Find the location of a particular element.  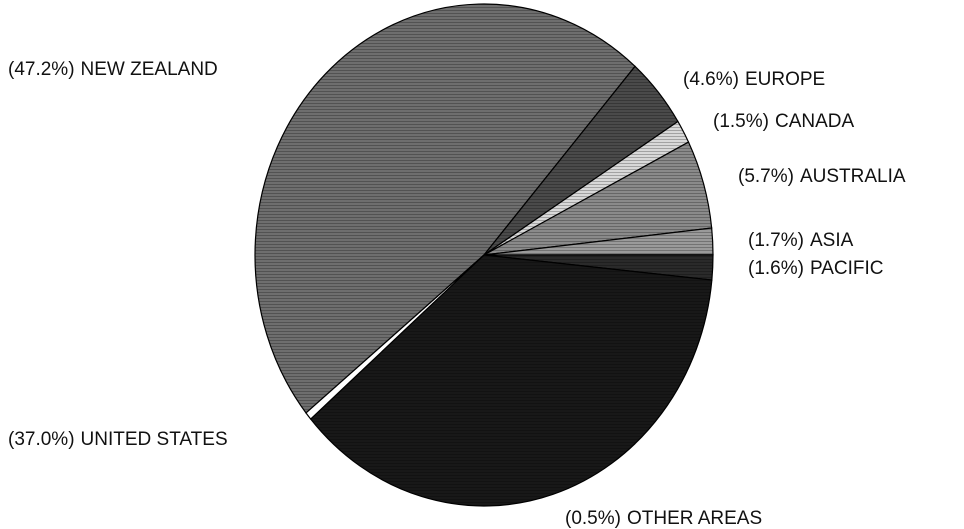

slice-label: (0.5%) OTHER AREAS is located at coordinates (663, 518).